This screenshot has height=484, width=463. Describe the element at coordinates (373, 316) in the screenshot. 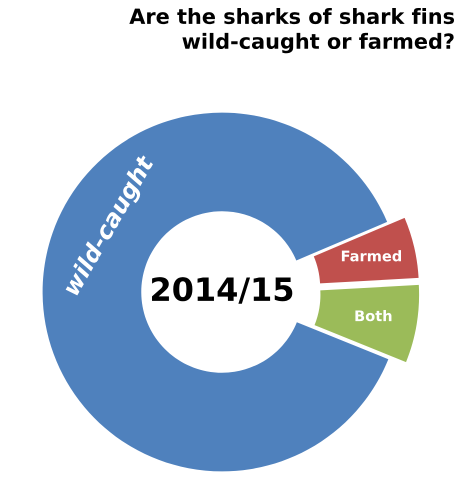

I see `slice-label: Both` at that location.